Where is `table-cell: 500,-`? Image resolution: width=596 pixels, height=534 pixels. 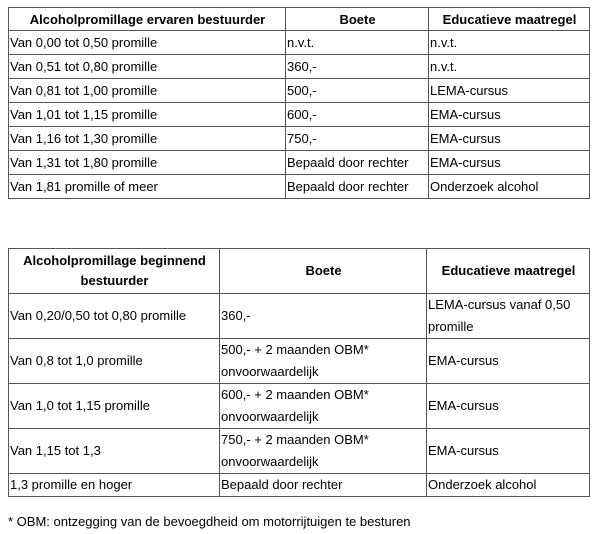 table-cell: 500,- is located at coordinates (357, 90).